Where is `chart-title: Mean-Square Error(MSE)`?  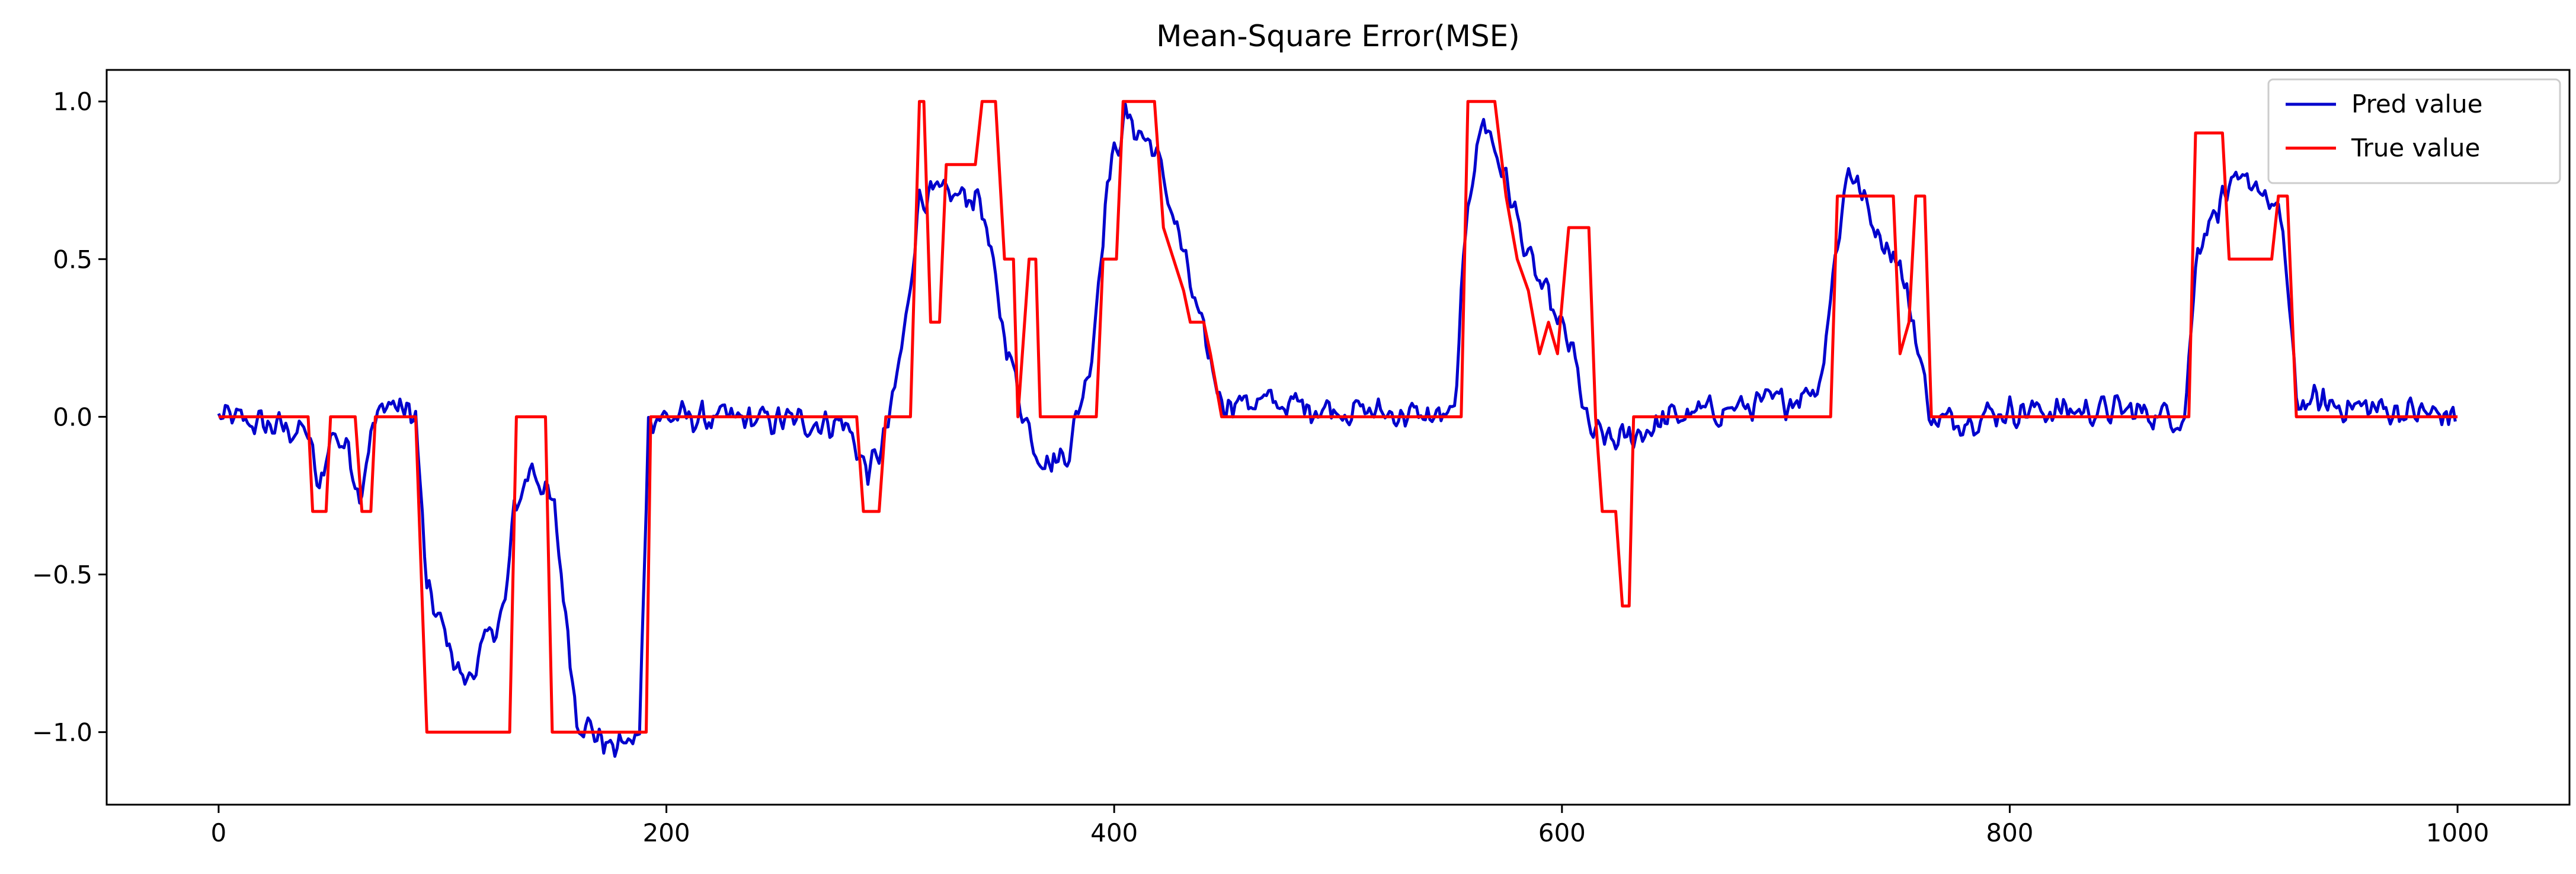 chart-title: Mean-Square Error(MSE) is located at coordinates (1338, 36).